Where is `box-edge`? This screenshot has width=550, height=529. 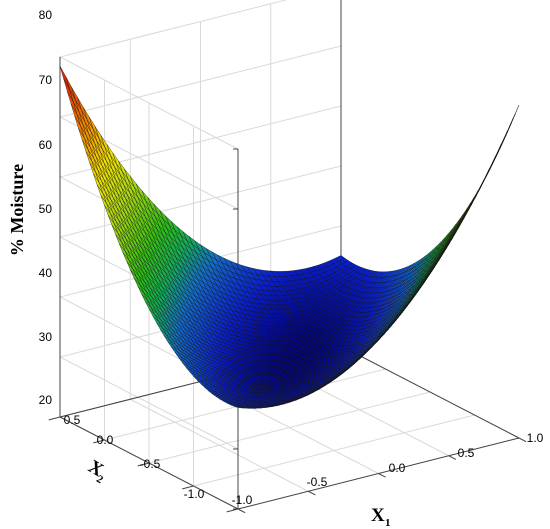 box-edge is located at coordinates (430, 392).